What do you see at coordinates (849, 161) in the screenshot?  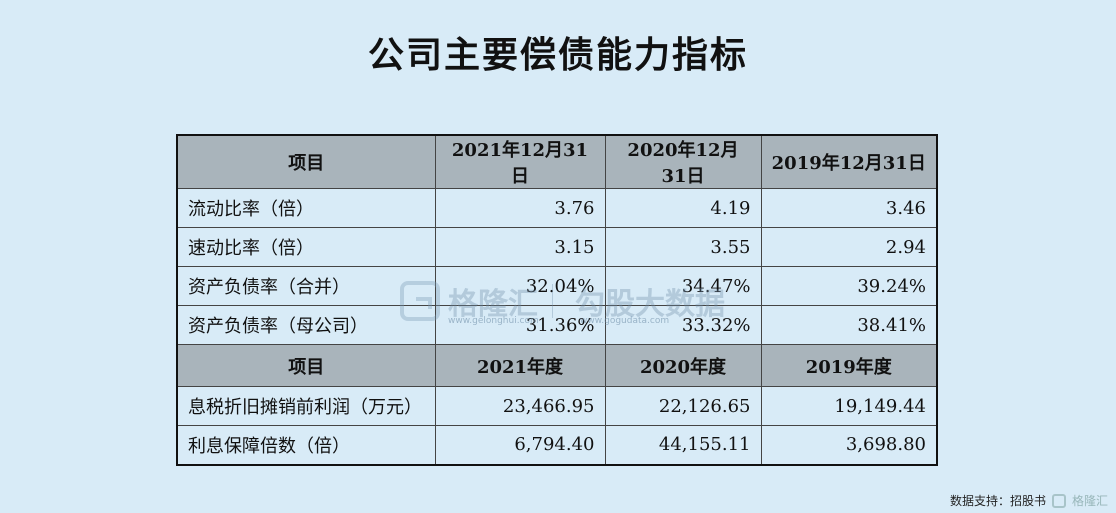 I see `column-header: 2019年12月31日` at bounding box center [849, 161].